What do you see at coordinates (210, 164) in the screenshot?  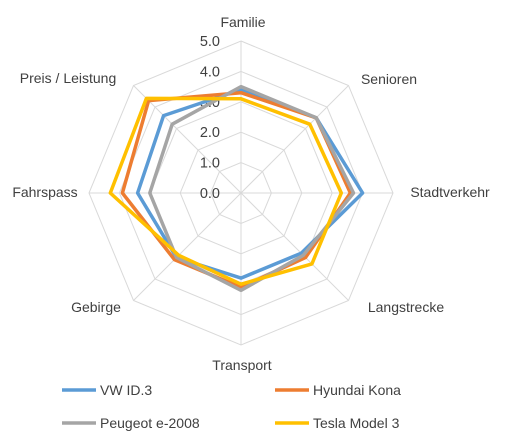 I see `tick-label: 1.0` at bounding box center [210, 164].